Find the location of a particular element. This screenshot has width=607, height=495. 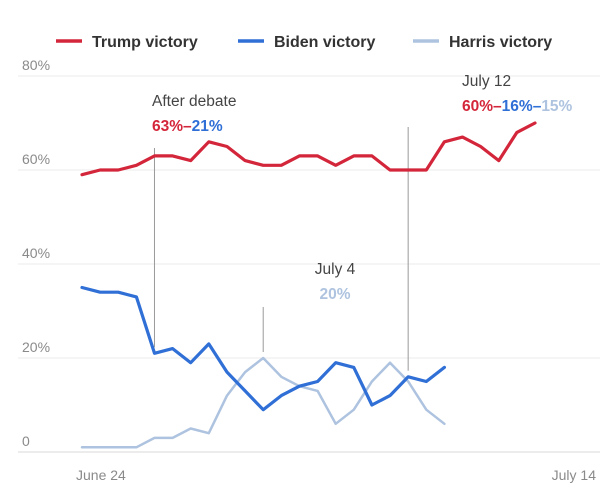

y-tick-label: 20% is located at coordinates (36, 347).